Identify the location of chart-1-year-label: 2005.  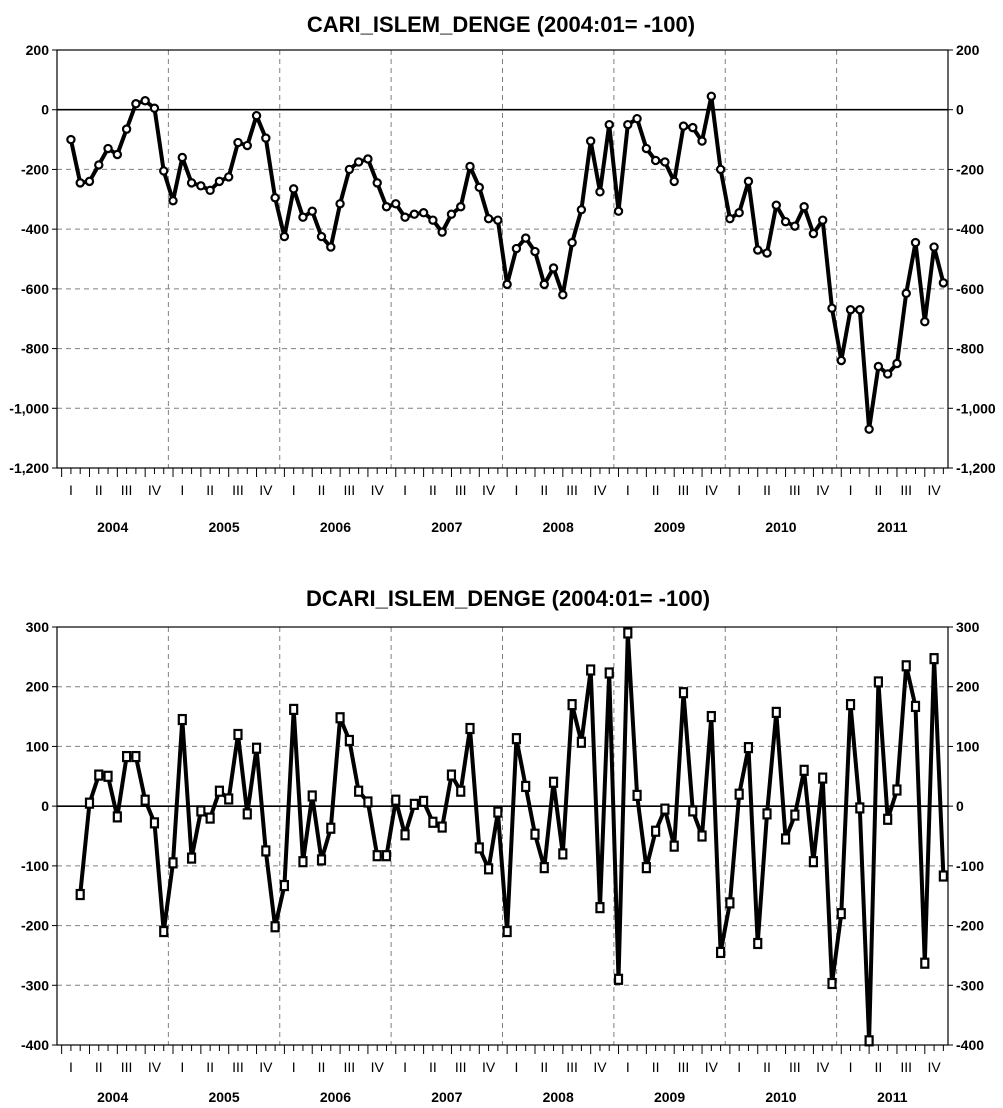
(223, 527).